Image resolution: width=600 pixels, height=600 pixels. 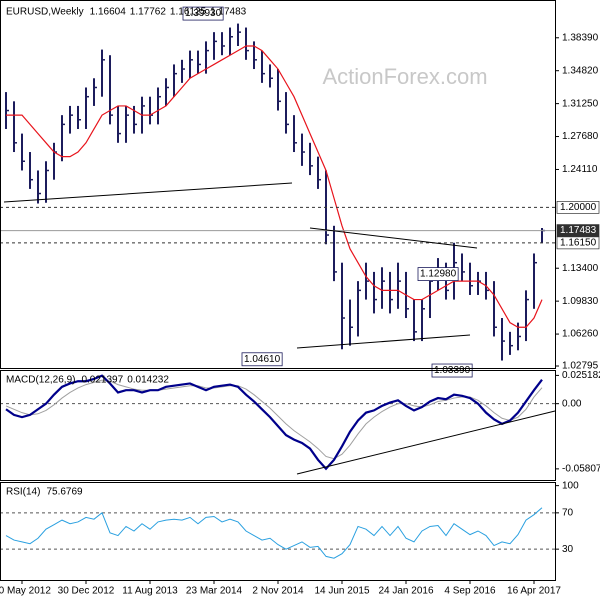 I want to click on header-value: 1.17483, so click(x=228, y=12).